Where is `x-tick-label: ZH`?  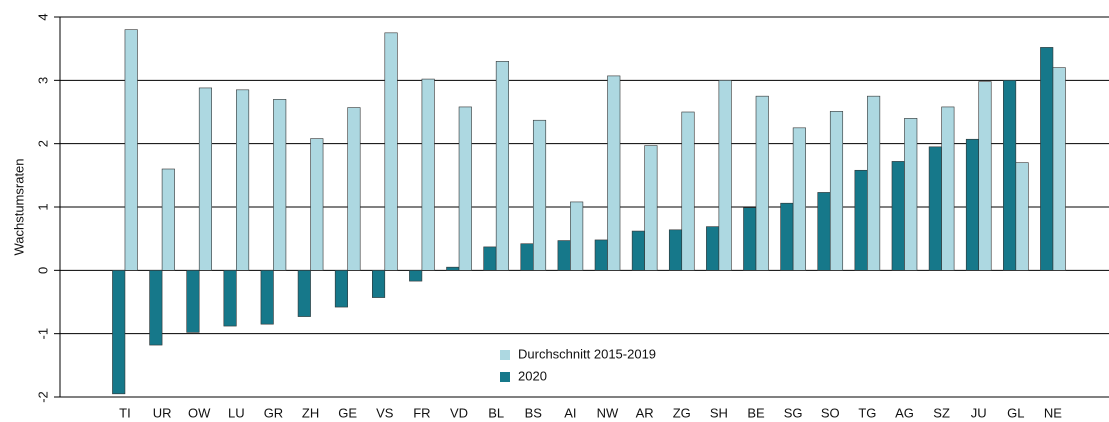
x-tick-label: ZH is located at coordinates (310, 412).